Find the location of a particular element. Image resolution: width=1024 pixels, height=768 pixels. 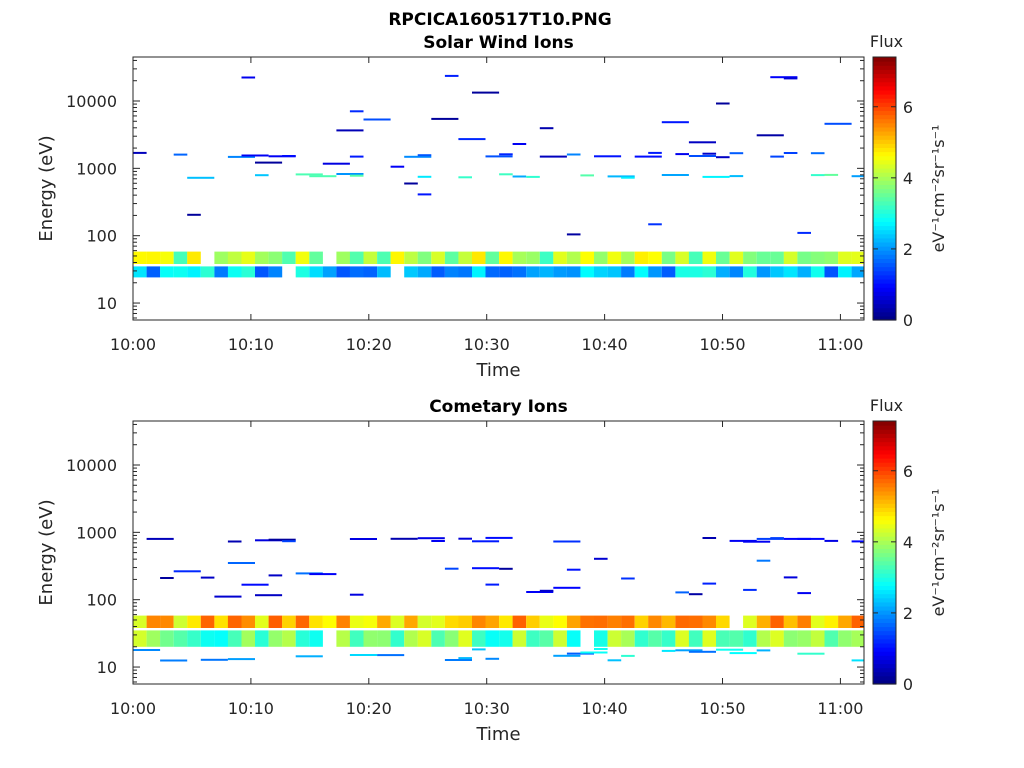

y-tick-label: 10000 is located at coordinates (91, 101).